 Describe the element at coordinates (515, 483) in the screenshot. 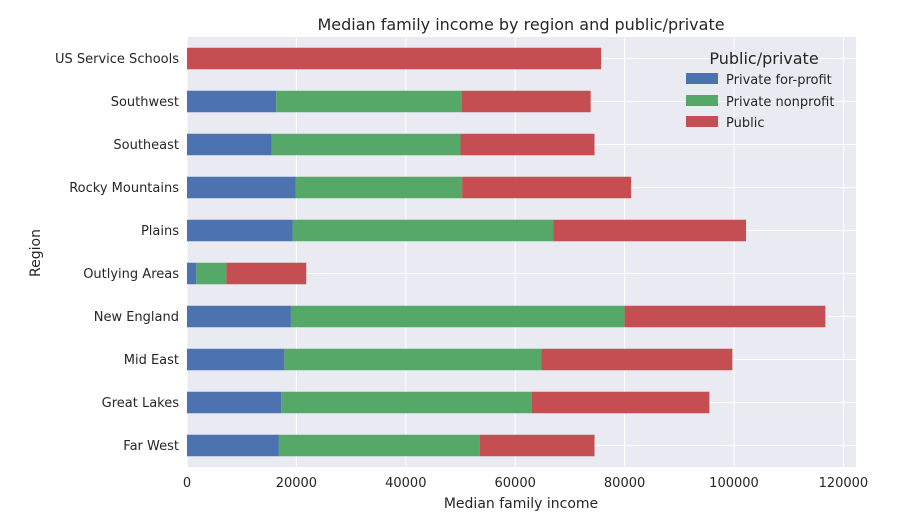

I see `x-tick-label: 60000` at that location.